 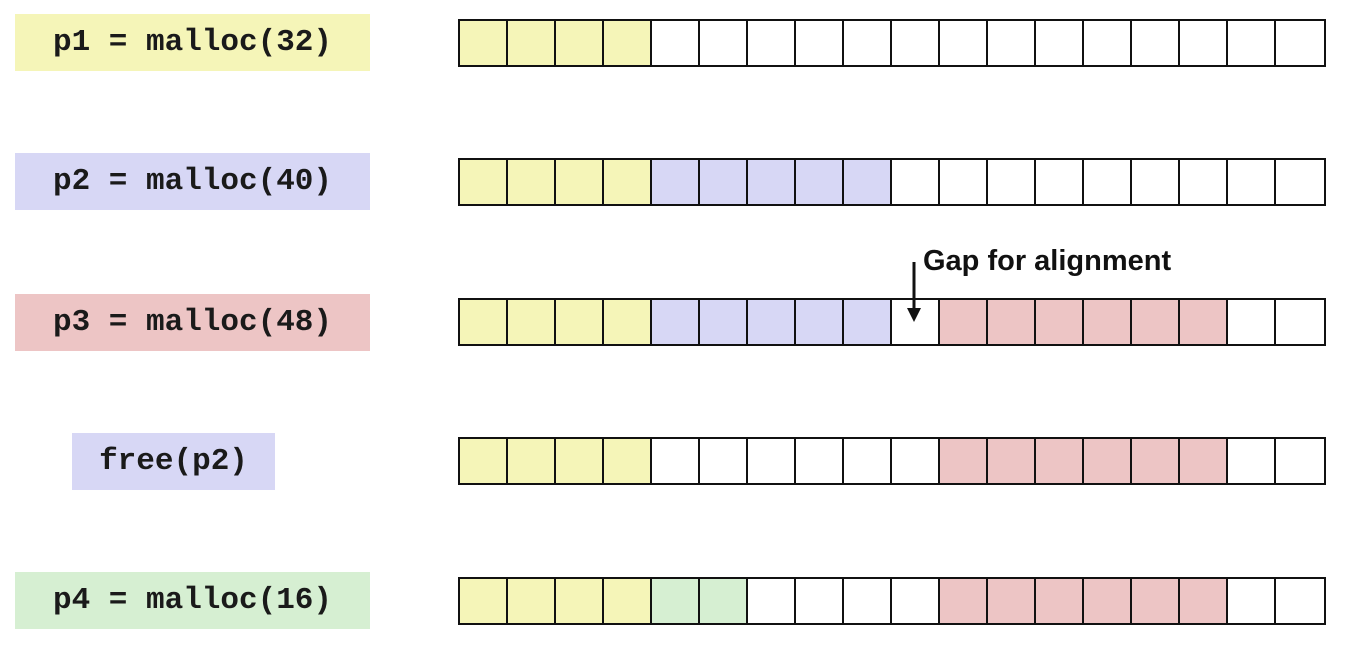 I want to click on op-label-p2-malloc: p2 = malloc(40), so click(x=192, y=181).